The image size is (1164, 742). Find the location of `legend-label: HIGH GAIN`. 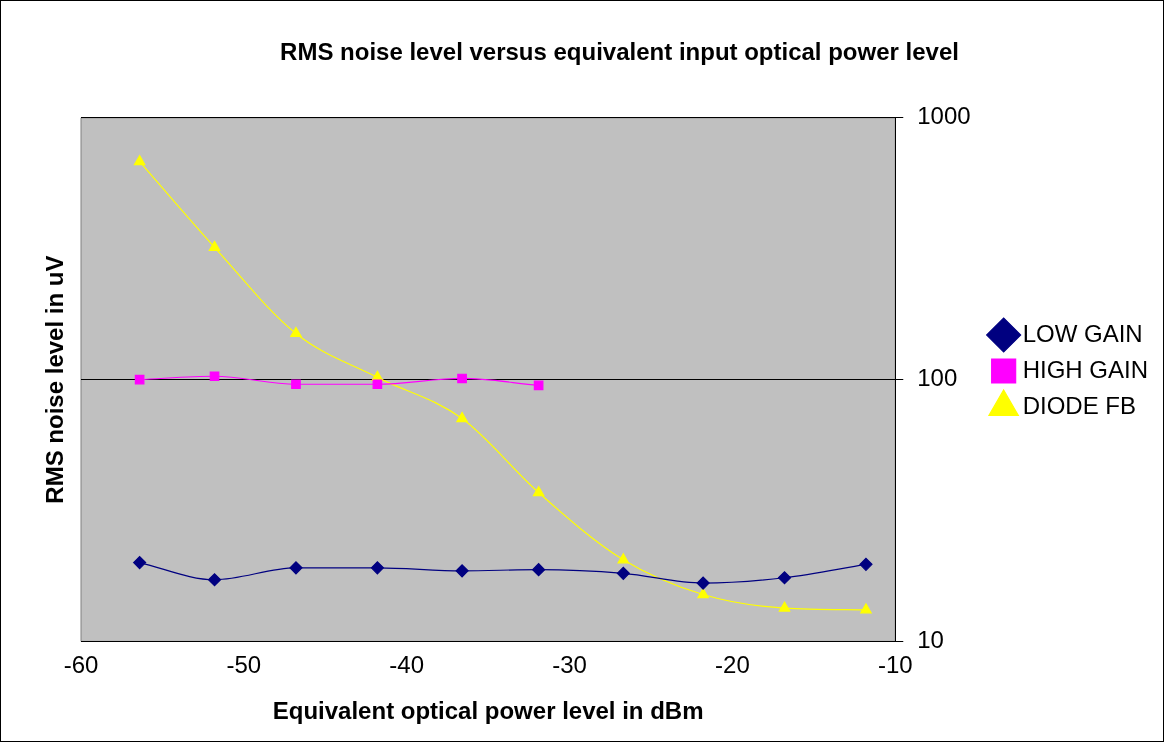

legend-label: HIGH GAIN is located at coordinates (1085, 369).